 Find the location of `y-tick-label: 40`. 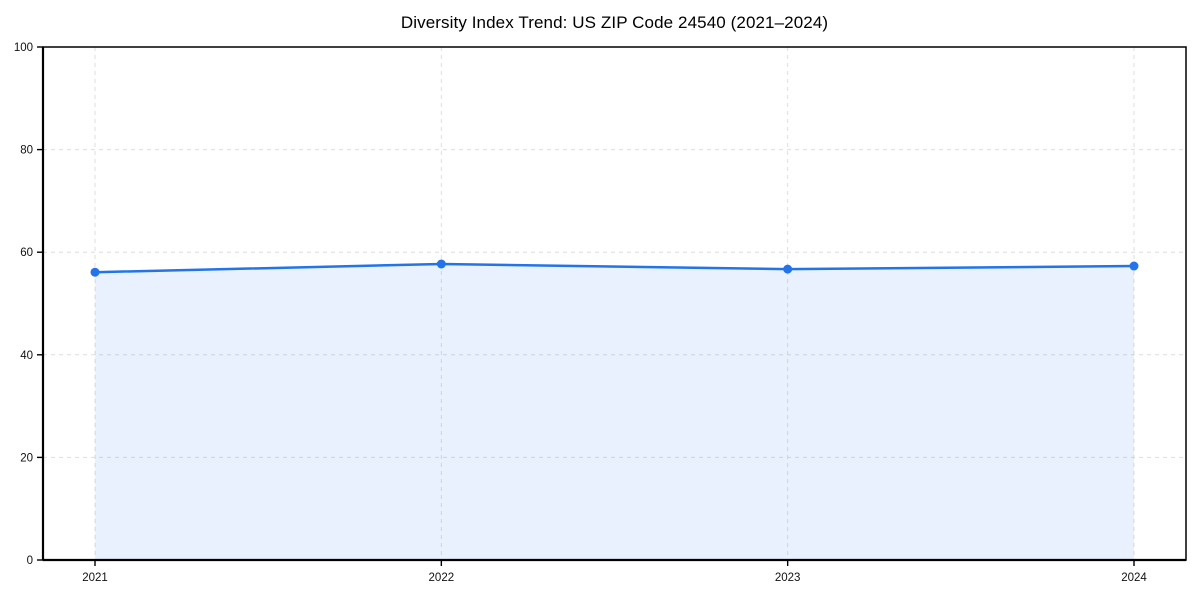

y-tick-label: 40 is located at coordinates (26, 356).